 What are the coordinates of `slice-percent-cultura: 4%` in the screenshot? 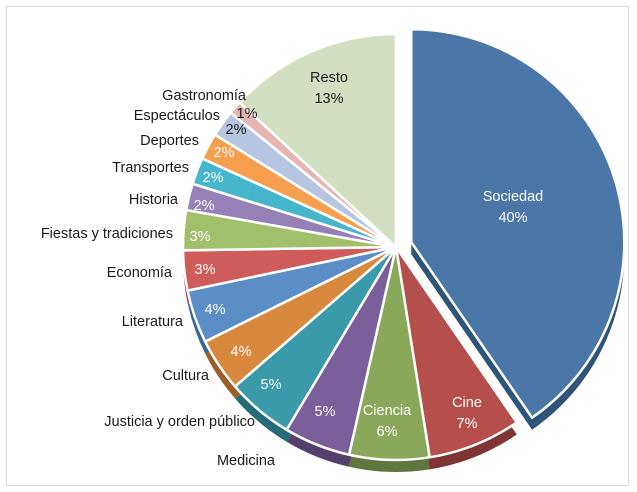 It's located at (241, 352).